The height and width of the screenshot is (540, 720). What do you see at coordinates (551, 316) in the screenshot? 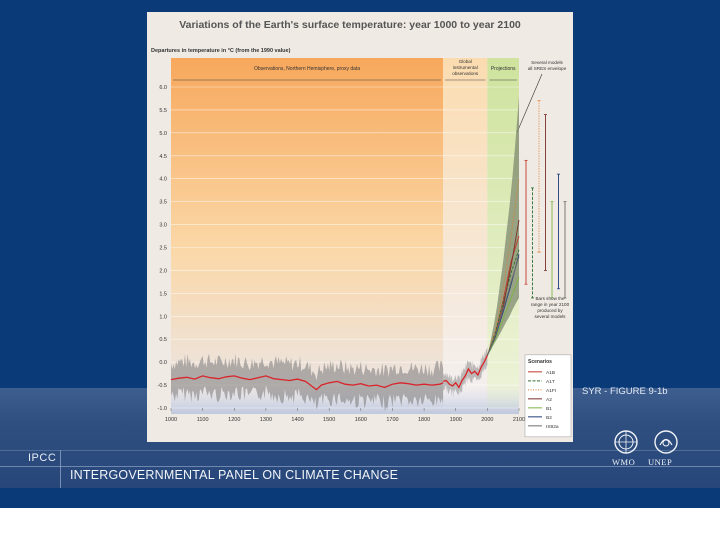
I see `bars-annotation: several models` at bounding box center [551, 316].